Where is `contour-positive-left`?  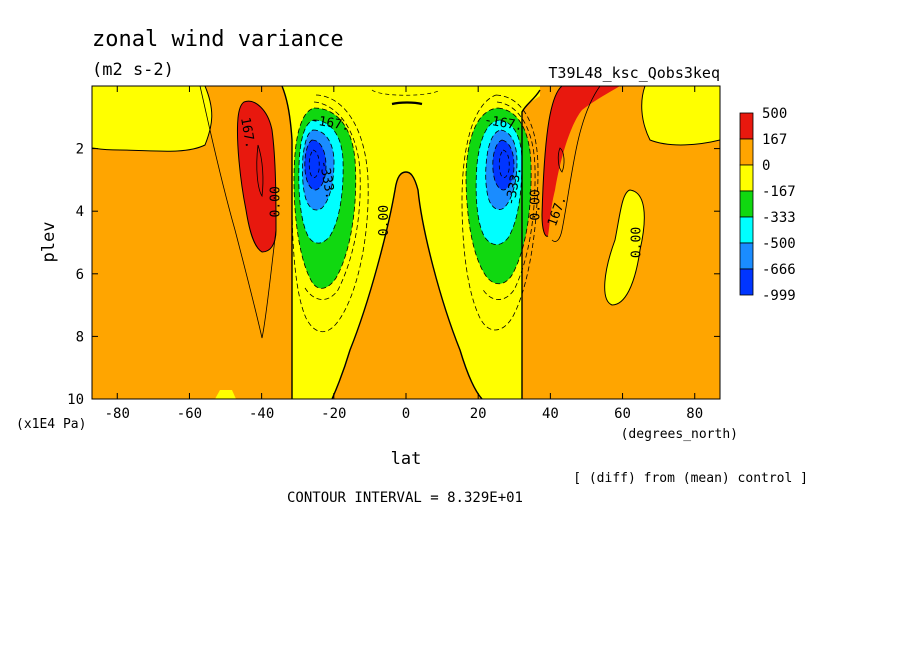 contour-positive-left is located at coordinates (238, 212).